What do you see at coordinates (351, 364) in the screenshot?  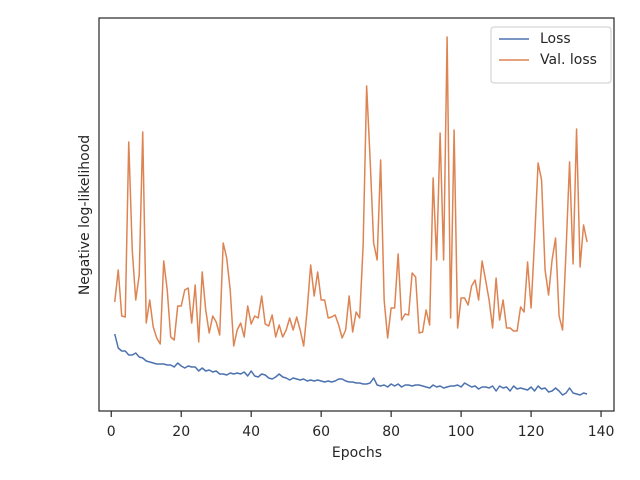 I see `series-line` at bounding box center [351, 364].